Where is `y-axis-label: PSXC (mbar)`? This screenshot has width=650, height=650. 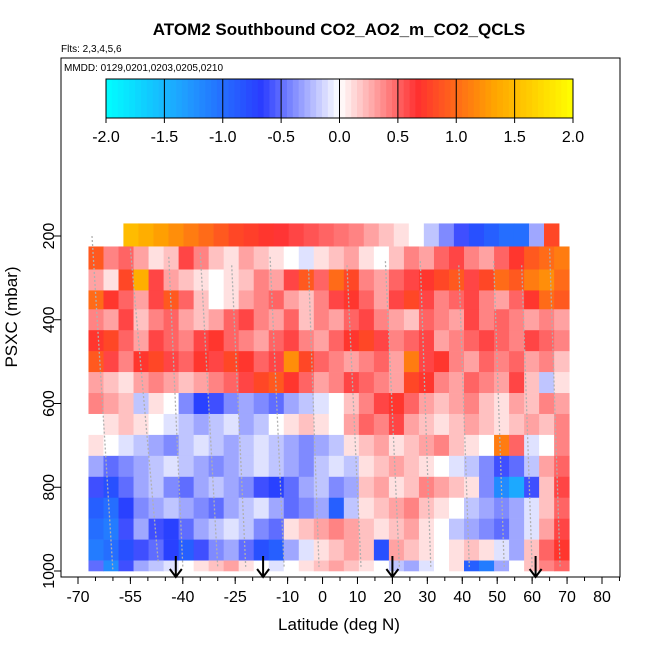
y-axis-label: PSXC (mbar) is located at coordinates (11, 316).